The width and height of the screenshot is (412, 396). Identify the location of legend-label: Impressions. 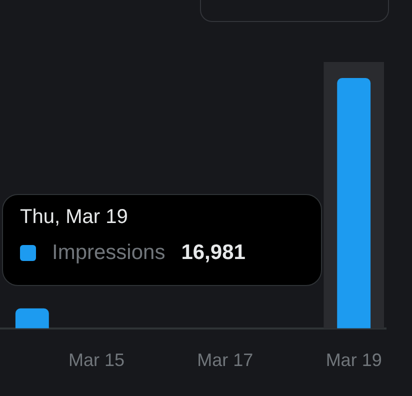
(109, 253).